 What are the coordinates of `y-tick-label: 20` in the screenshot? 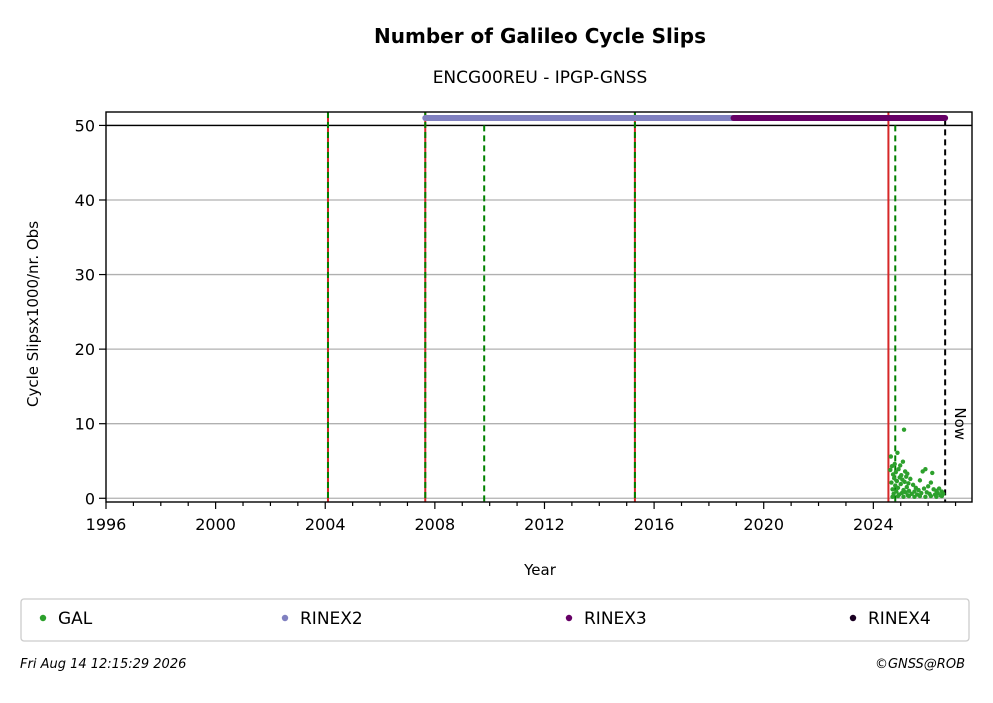 It's located at (85, 349).